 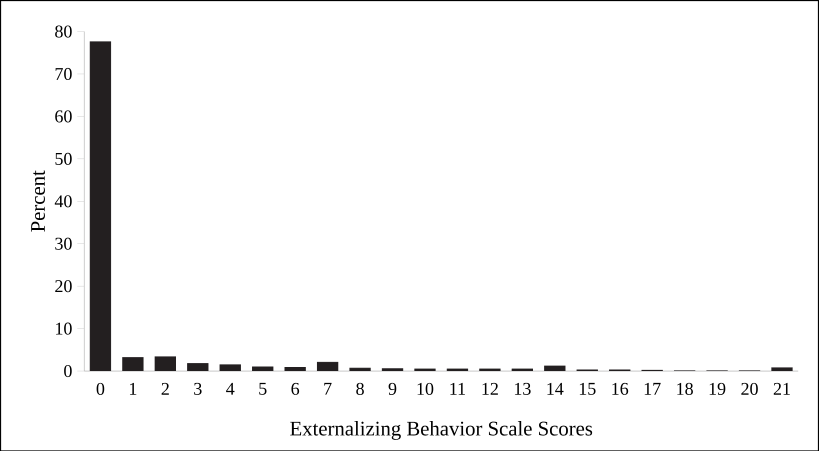 I want to click on y-tick-label: 50, so click(x=63, y=158).